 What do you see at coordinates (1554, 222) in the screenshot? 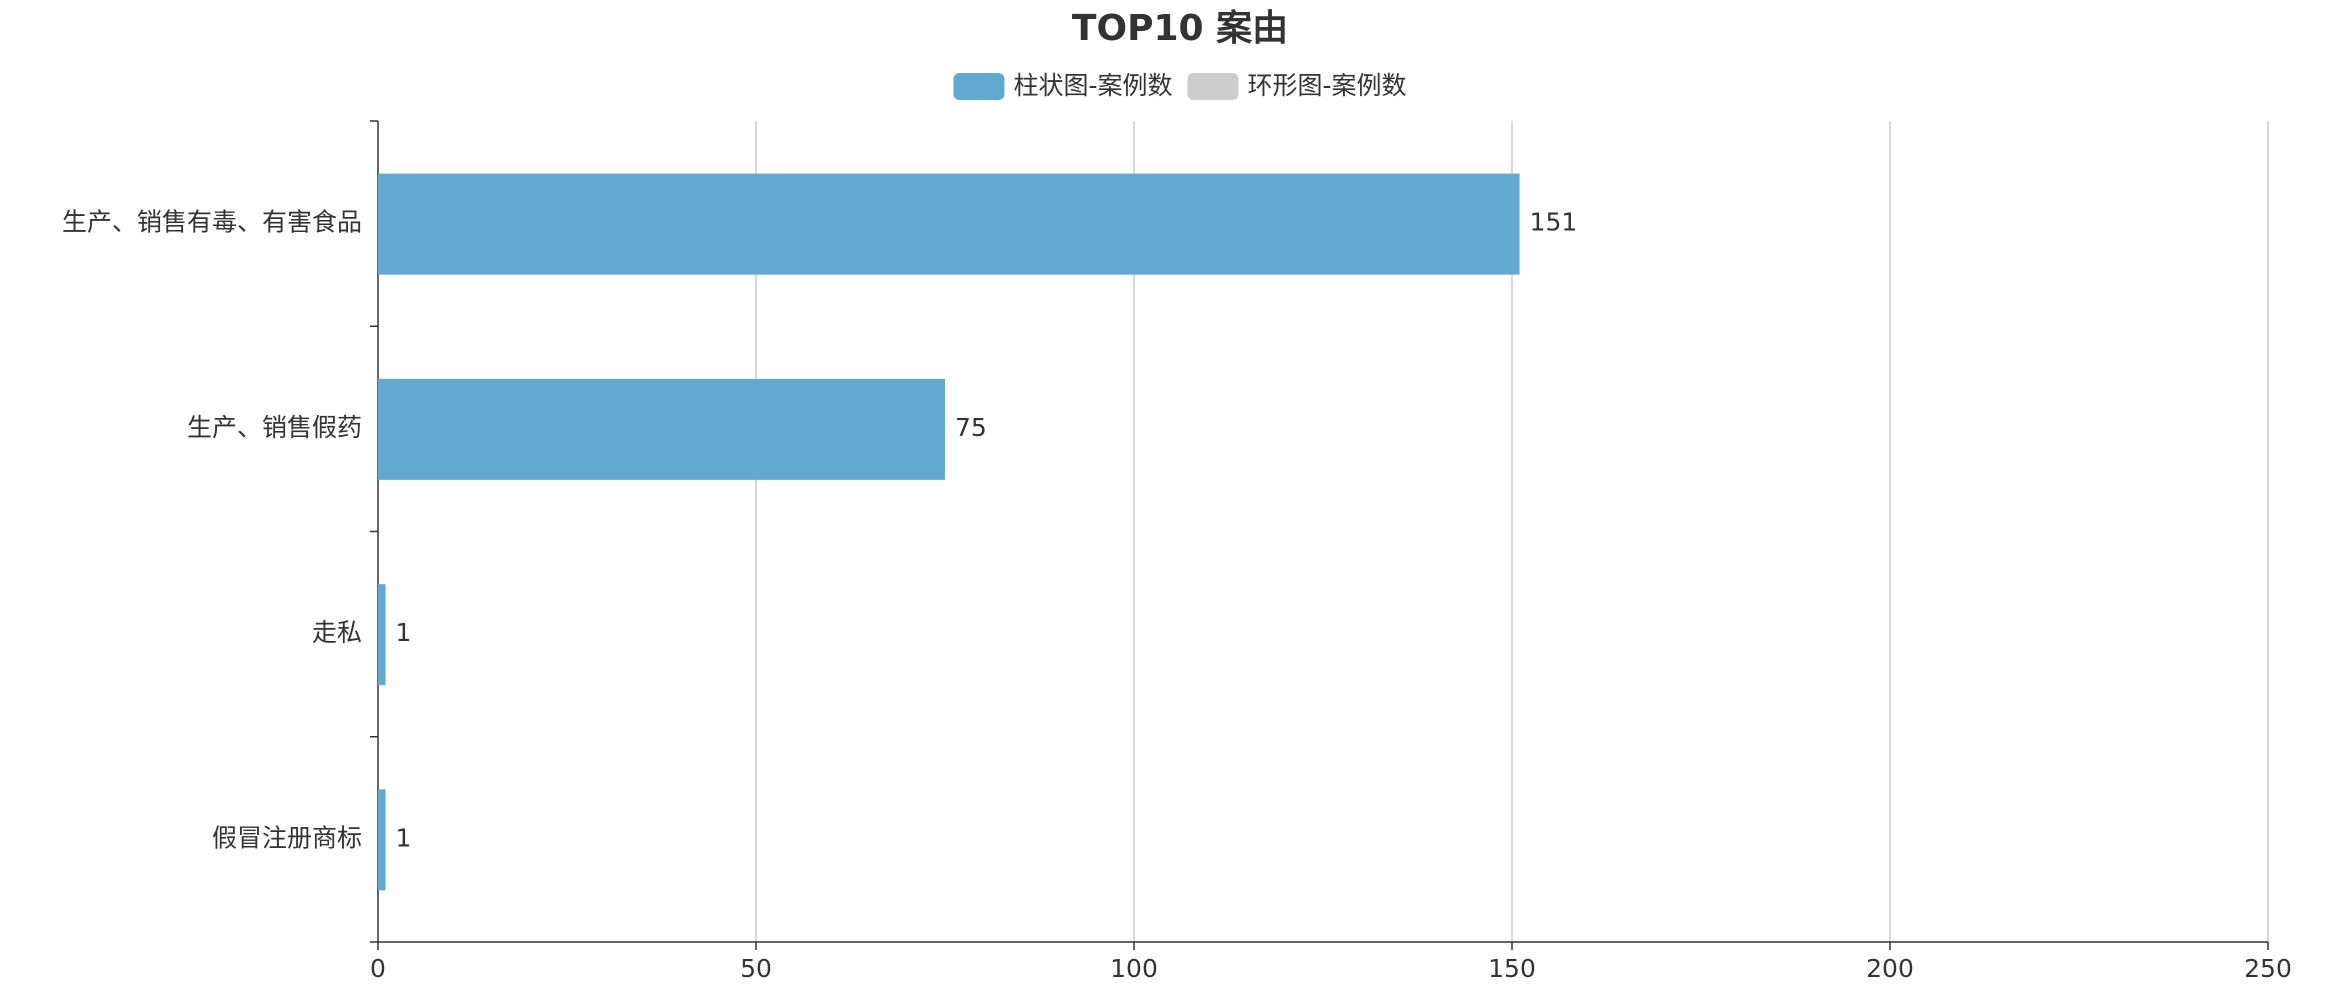
I see `value-label: 151` at bounding box center [1554, 222].